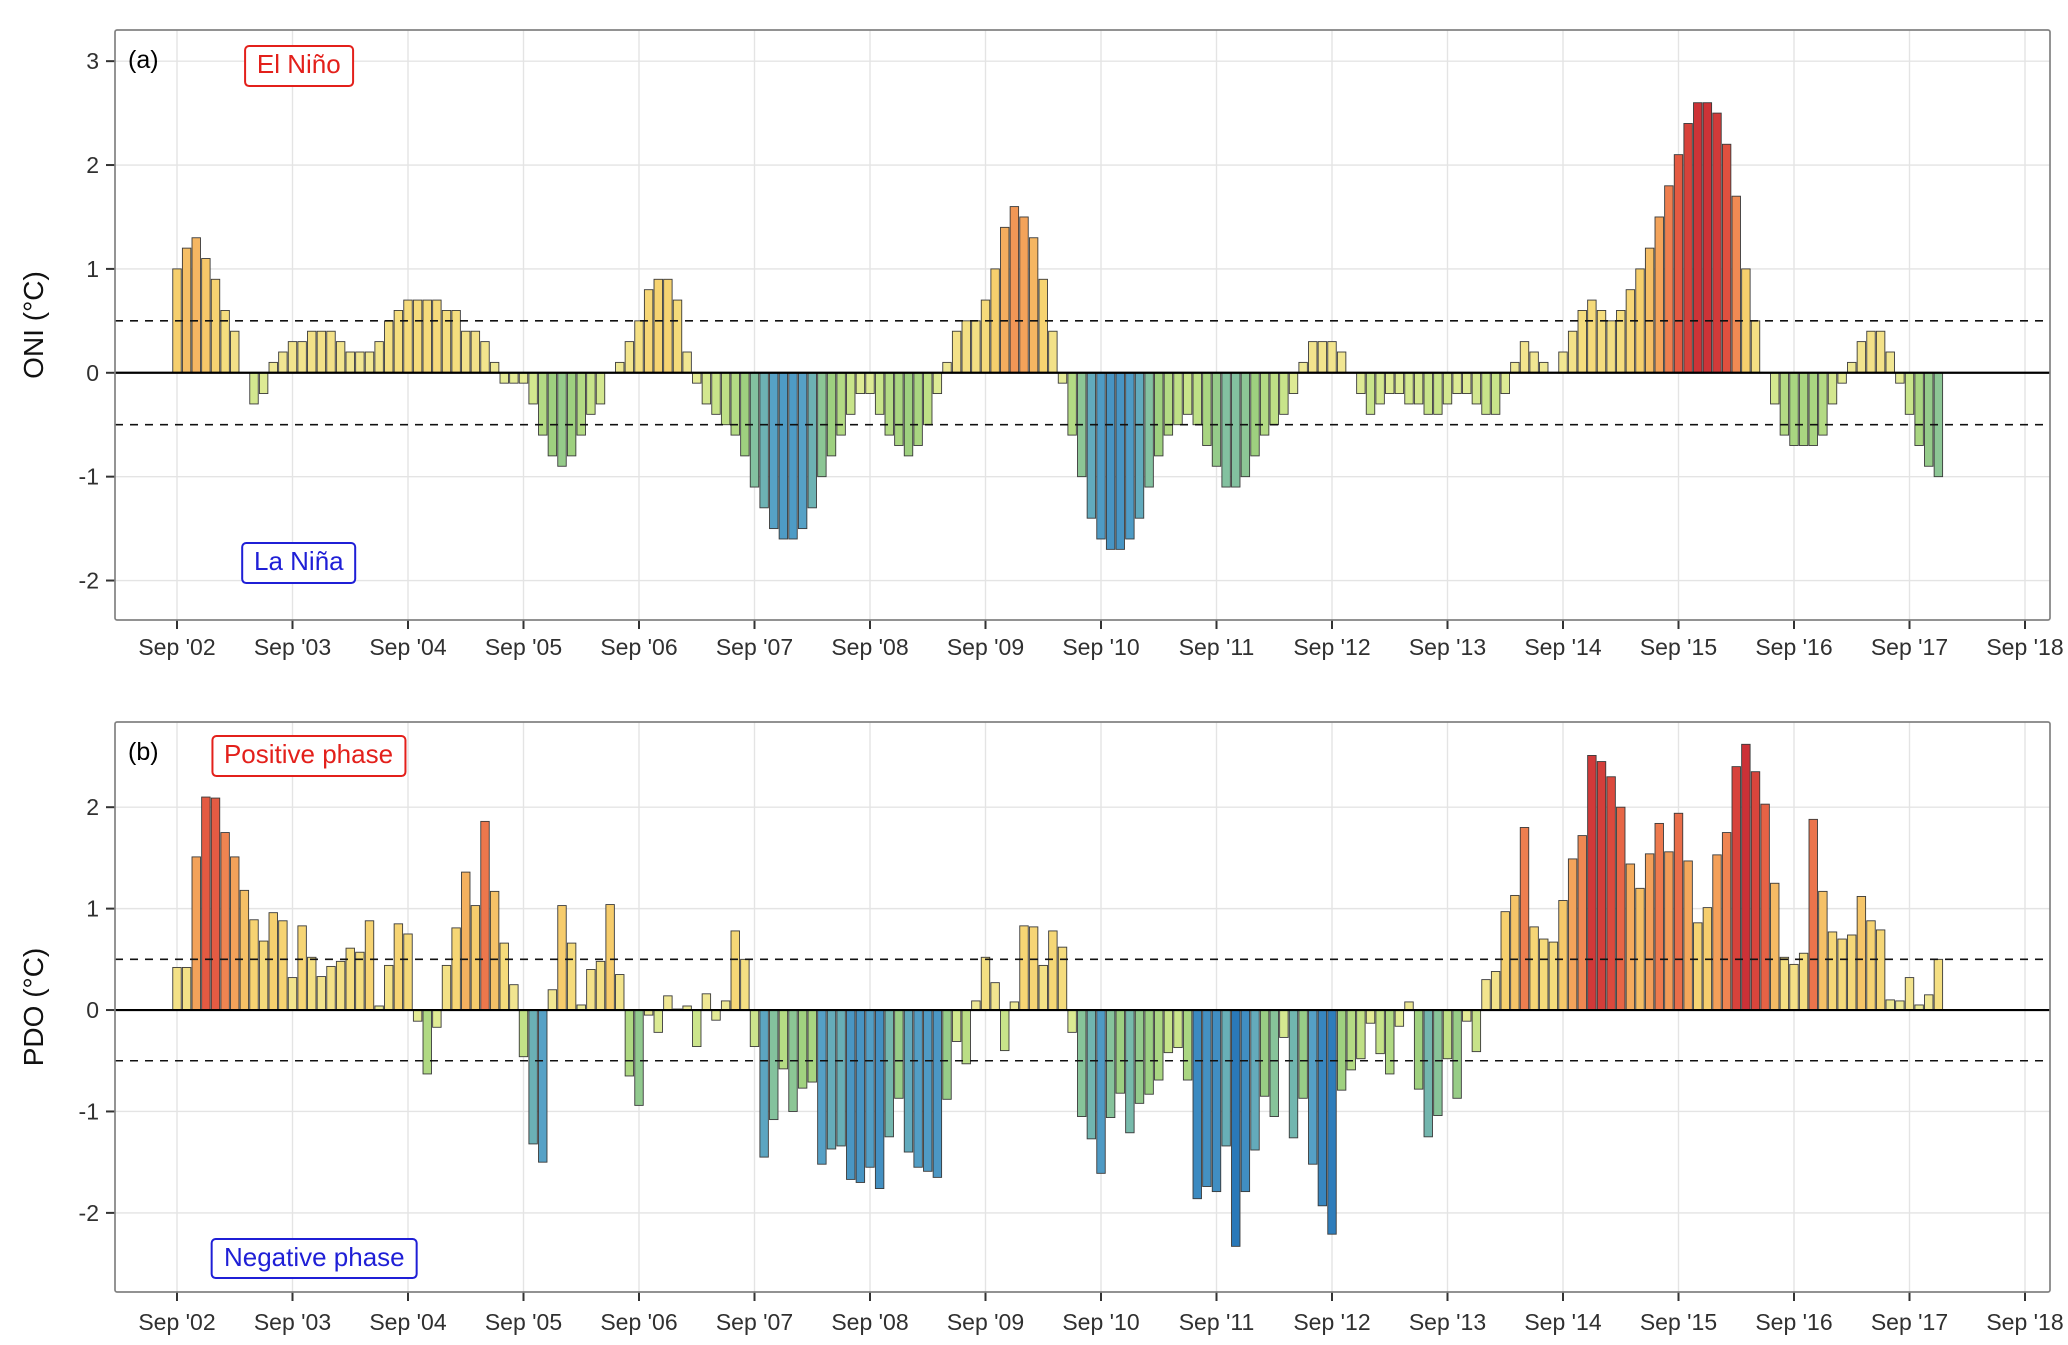 The width and height of the screenshot is (2068, 1345). I want to click on x-tick-label: Sep '07, so click(754, 647).